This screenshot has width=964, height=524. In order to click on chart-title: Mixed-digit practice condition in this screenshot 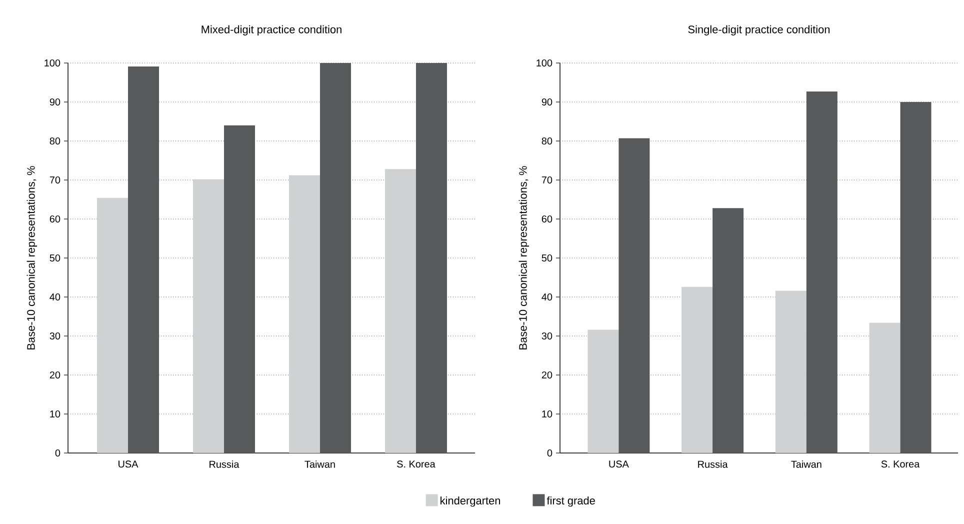, I will do `click(272, 30)`.